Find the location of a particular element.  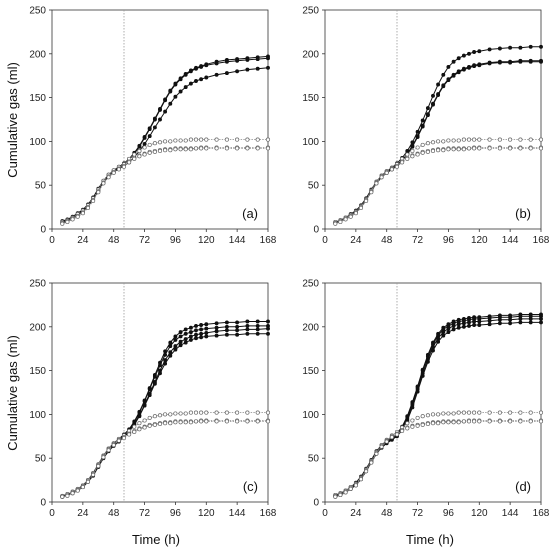

x-tick-label: 120 is located at coordinates (206, 513).